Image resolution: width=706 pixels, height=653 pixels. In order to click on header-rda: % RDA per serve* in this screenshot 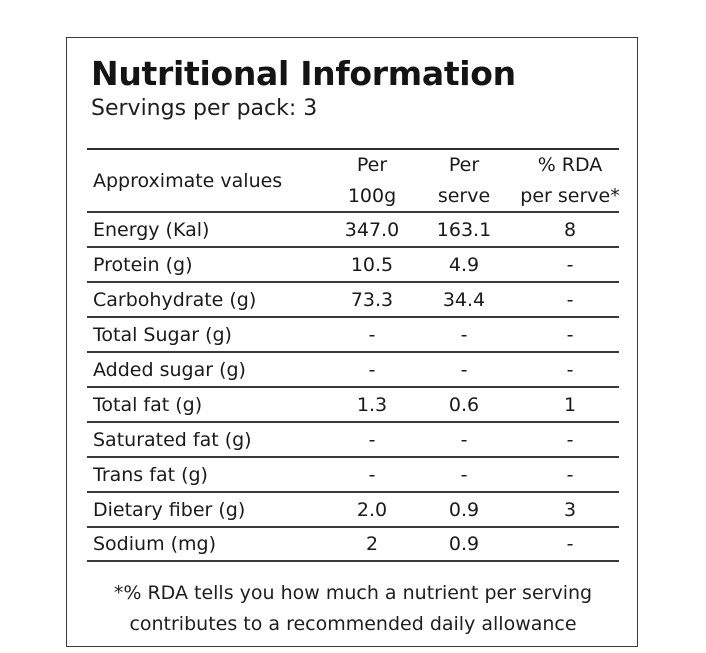, I will do `click(570, 180)`.